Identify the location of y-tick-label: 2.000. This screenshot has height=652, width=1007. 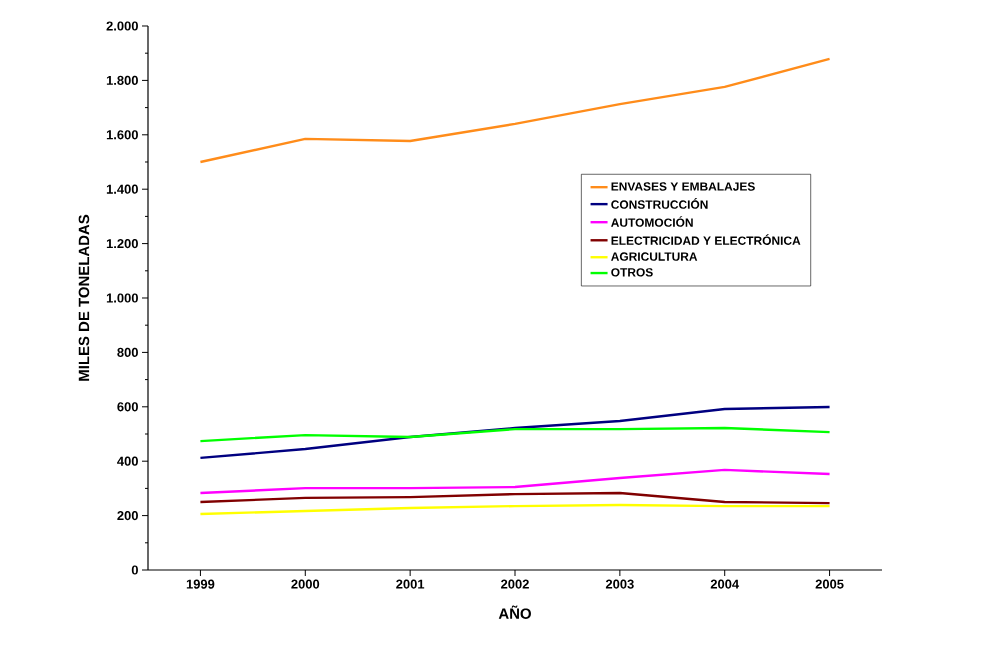
(122, 26).